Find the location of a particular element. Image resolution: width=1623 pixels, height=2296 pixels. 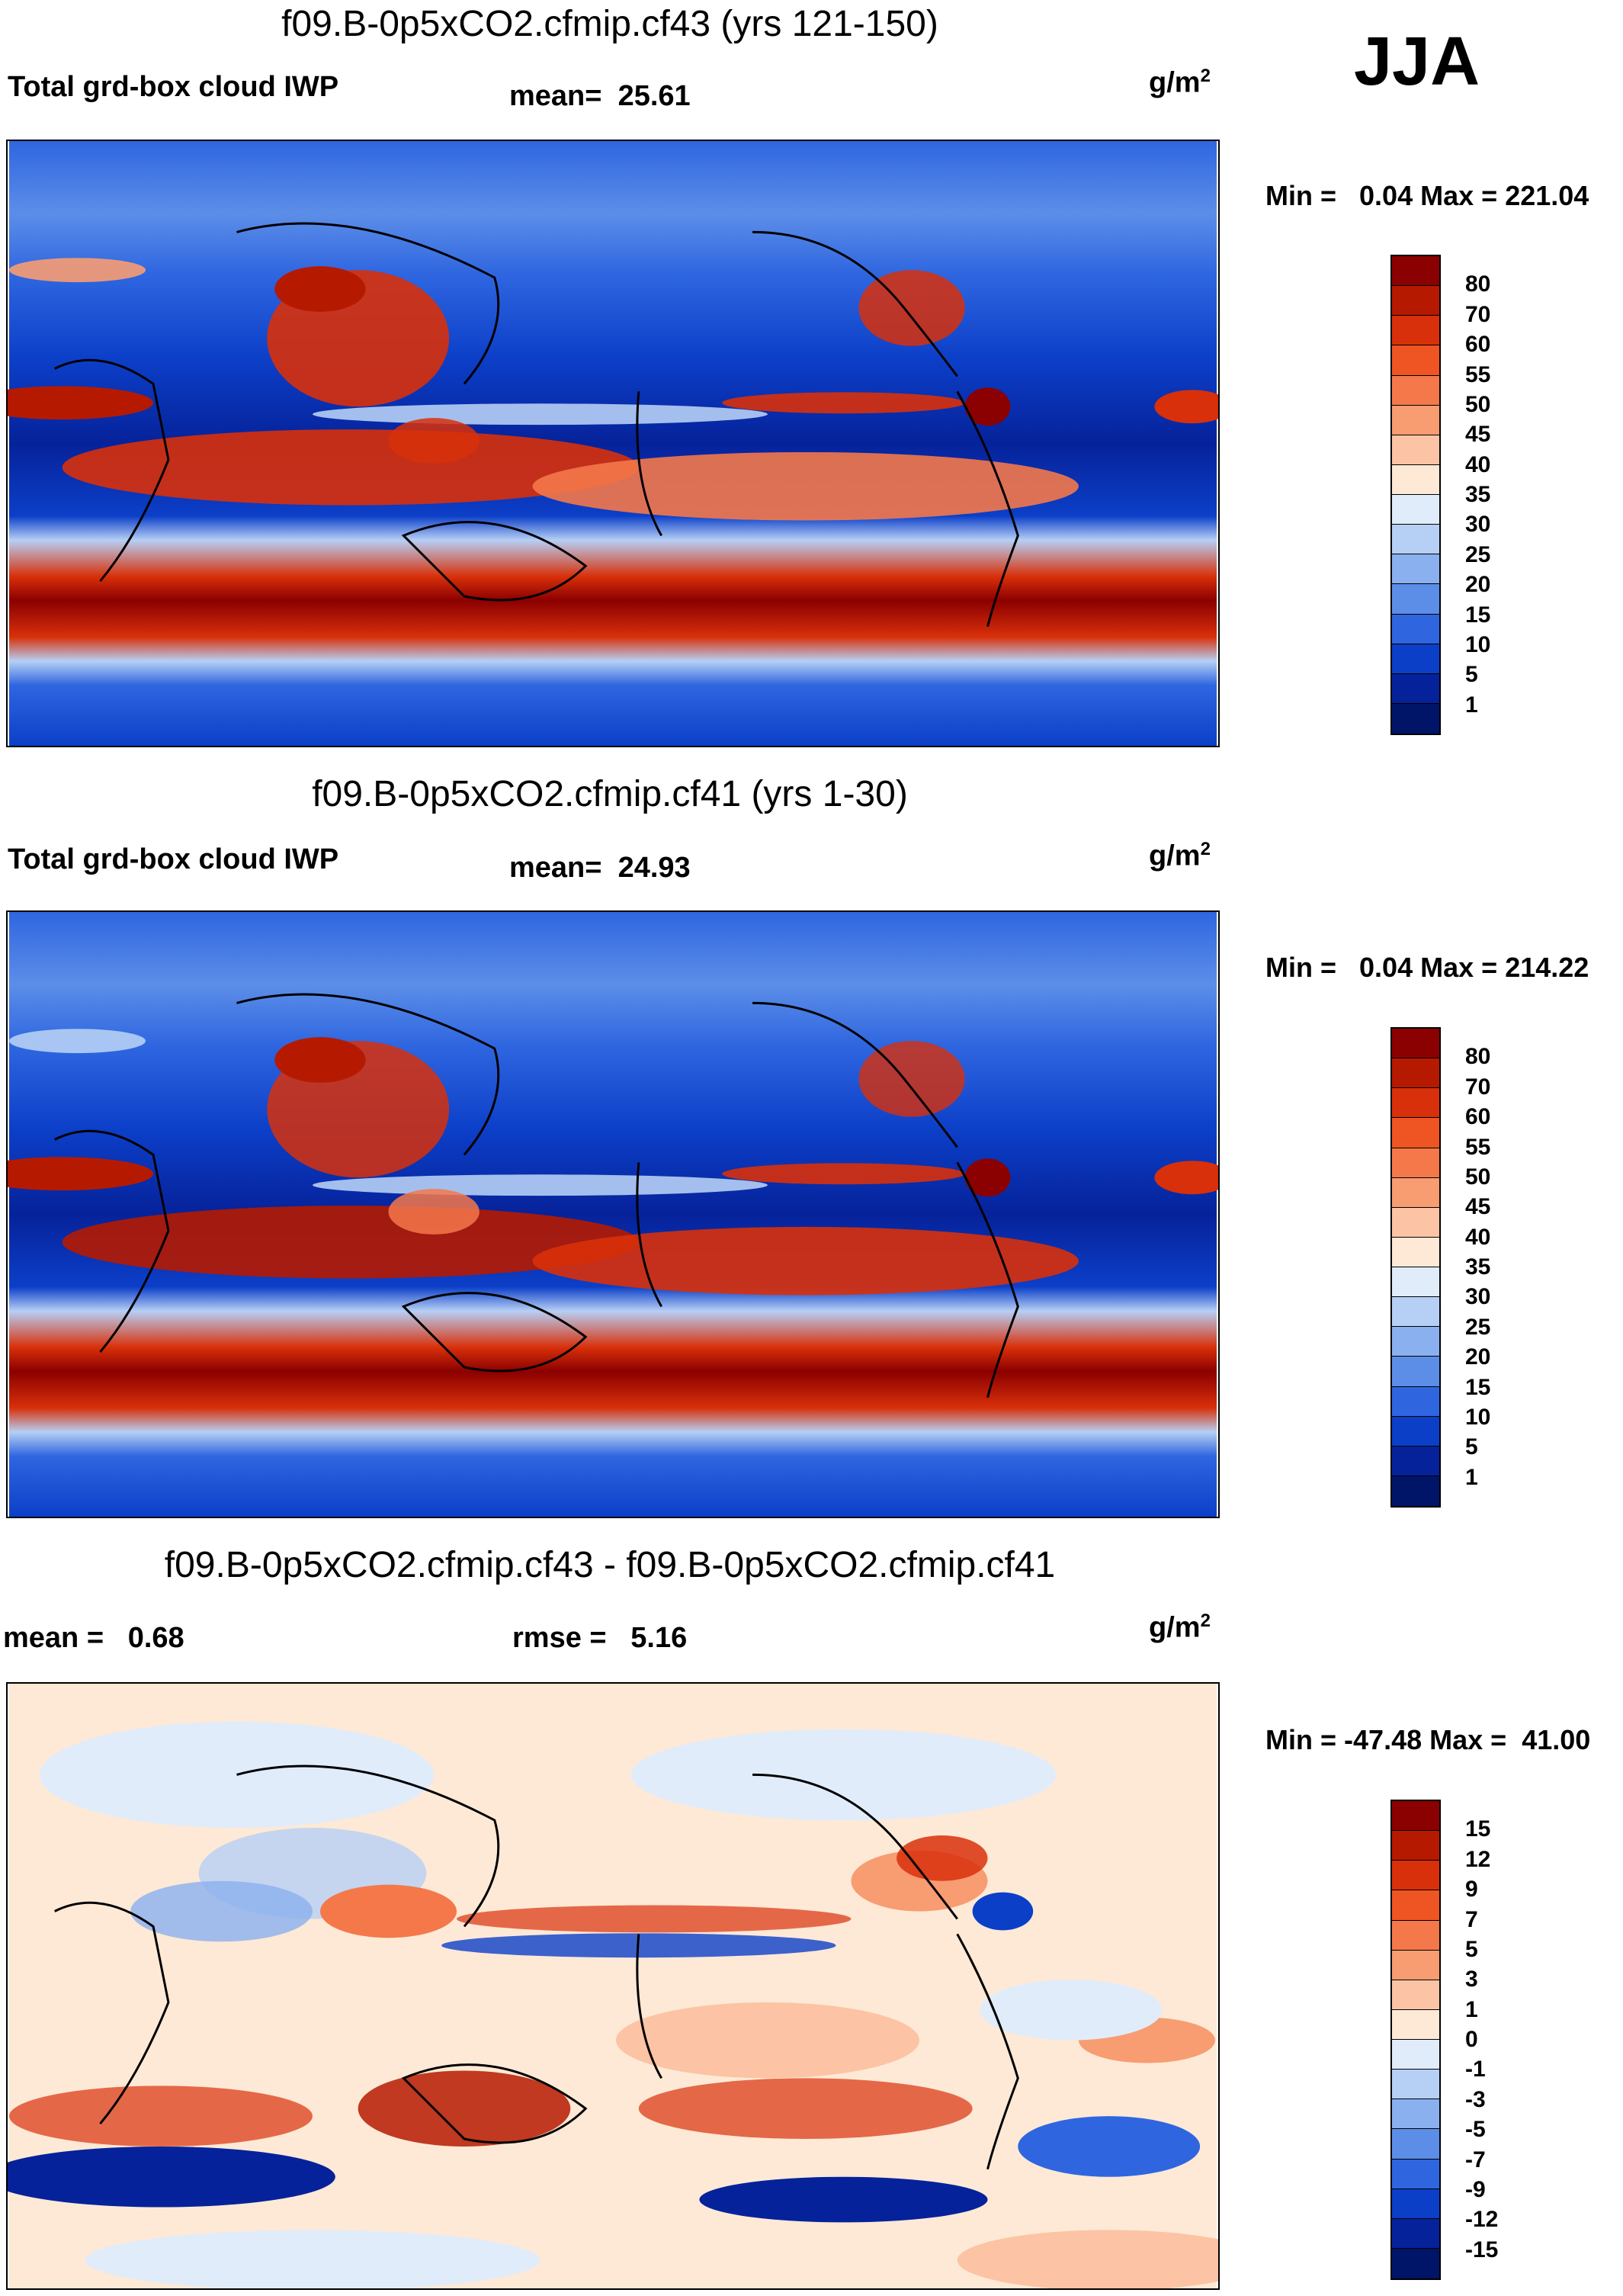

colorbar-tick-label: 7 is located at coordinates (1471, 1919).